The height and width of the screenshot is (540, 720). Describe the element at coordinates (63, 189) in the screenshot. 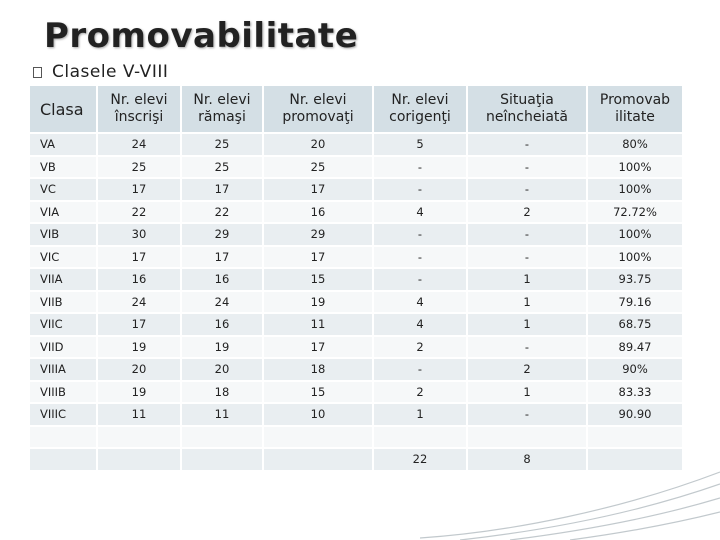

I see `class-name-cell: VC` at that location.